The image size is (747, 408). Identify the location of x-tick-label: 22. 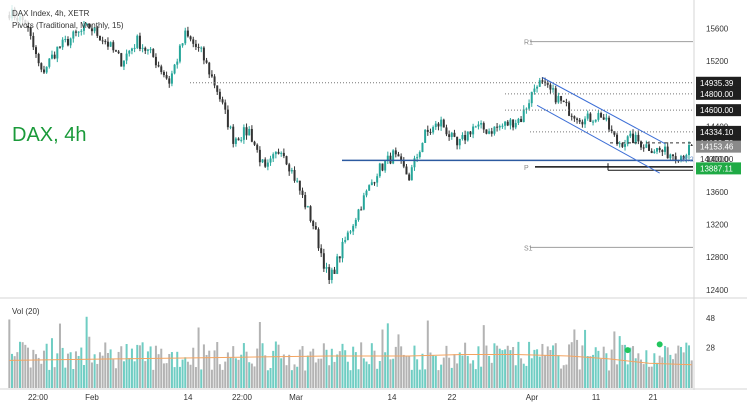
(452, 397).